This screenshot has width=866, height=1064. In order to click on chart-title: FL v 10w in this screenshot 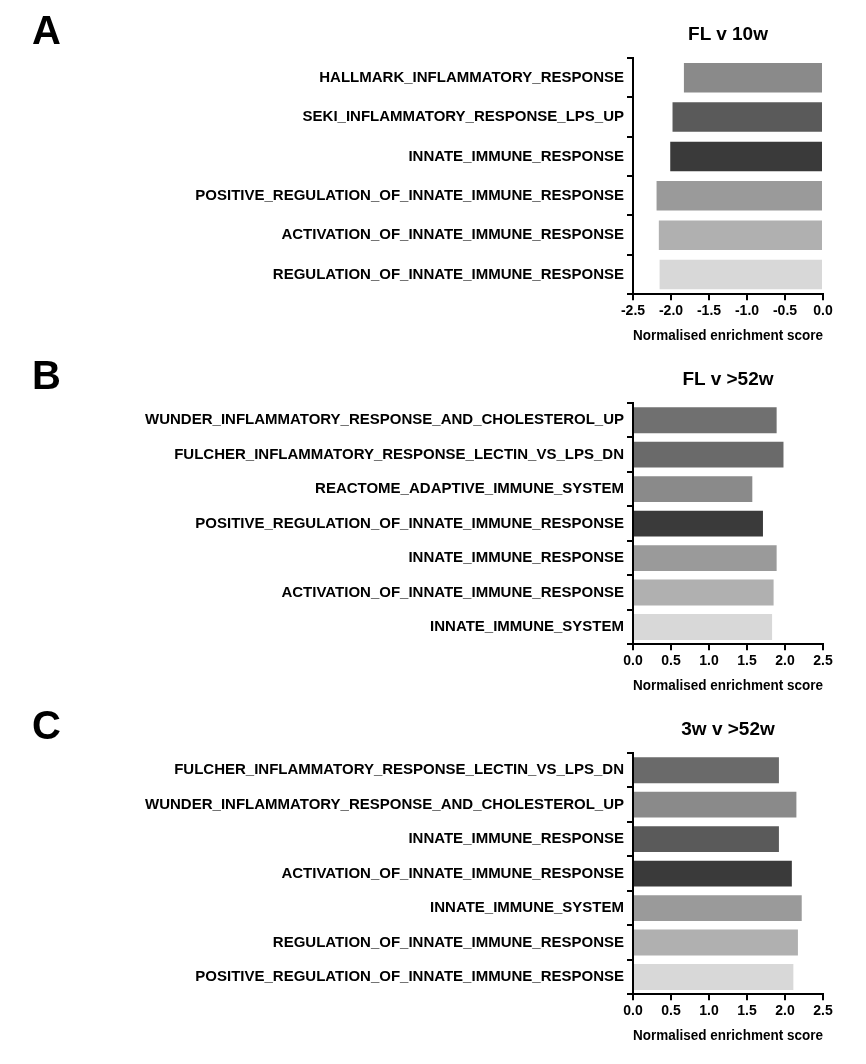, I will do `click(728, 33)`.